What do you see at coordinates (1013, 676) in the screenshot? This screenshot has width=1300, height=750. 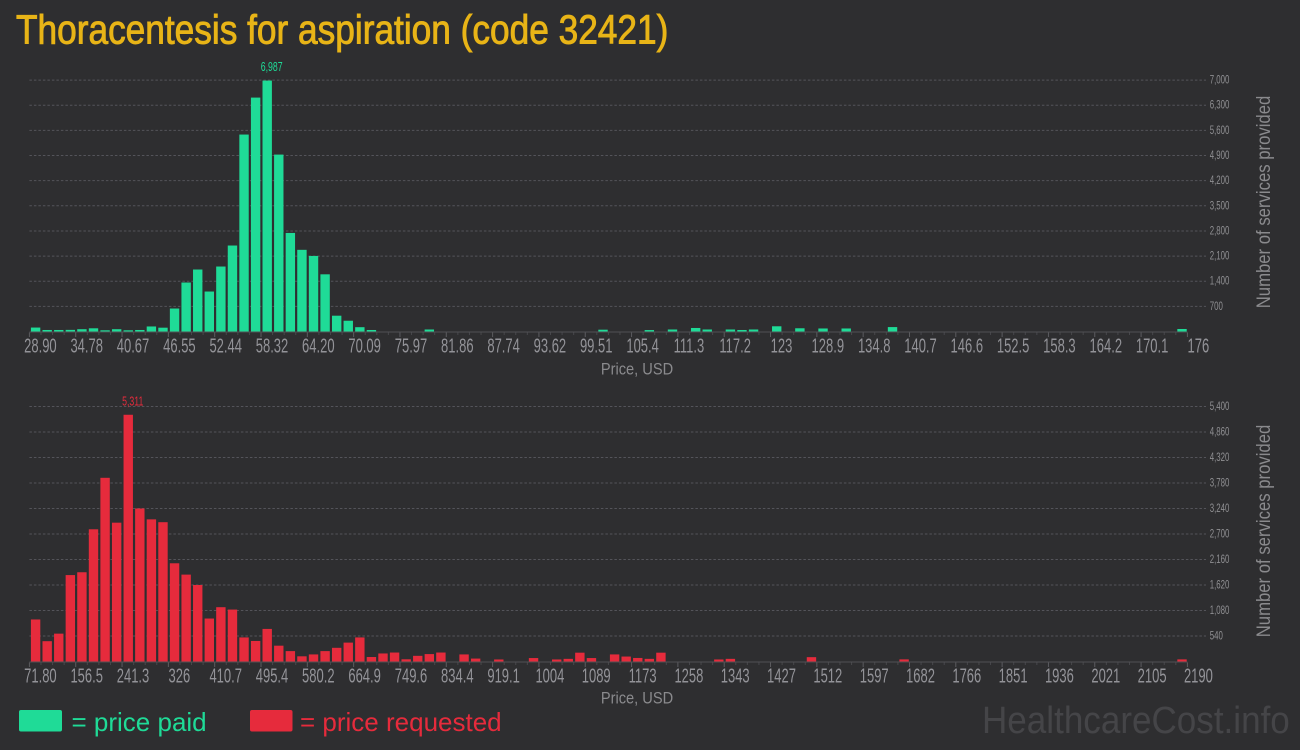 I see `svg-text: 1851` at bounding box center [1013, 676].